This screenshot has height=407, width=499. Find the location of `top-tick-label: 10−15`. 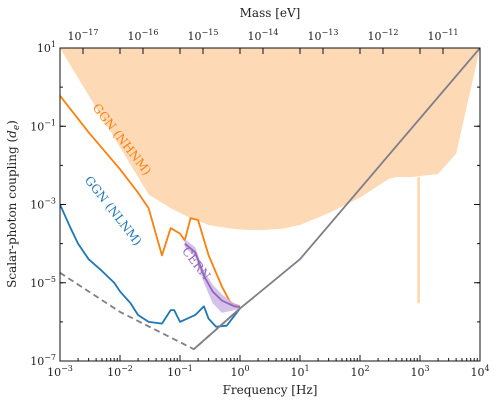

top-tick-label: 10−15 is located at coordinates (203, 35).